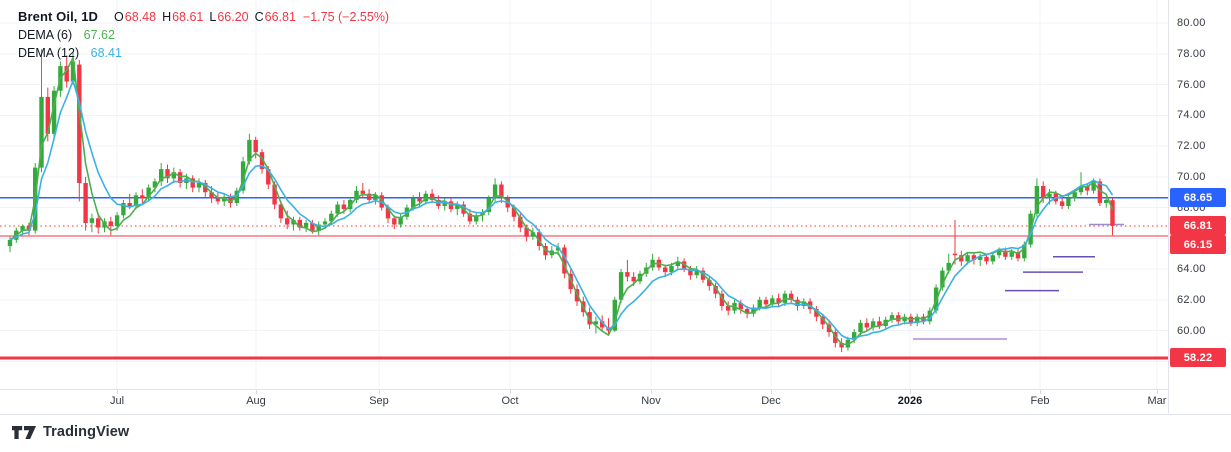 The width and height of the screenshot is (1231, 452). Describe the element at coordinates (1191, 23) in the screenshot. I see `price-tick-label: 80.00` at that location.